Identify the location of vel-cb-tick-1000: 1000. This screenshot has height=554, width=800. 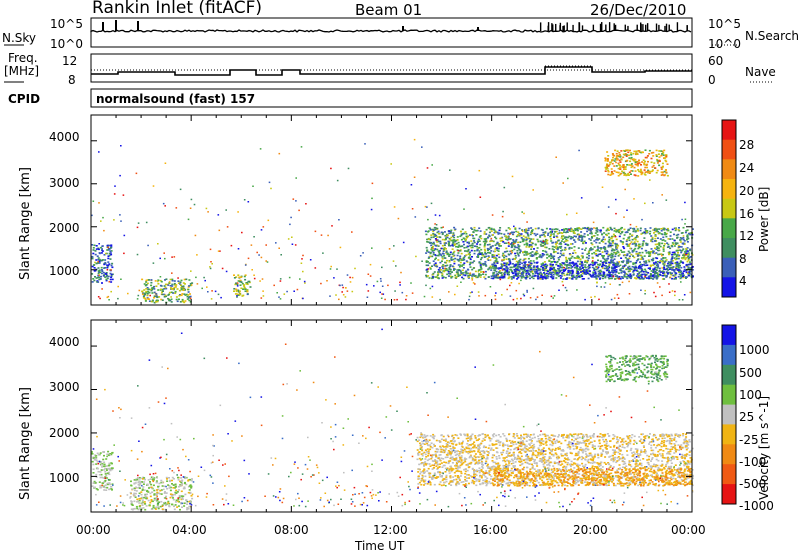
(754, 350).